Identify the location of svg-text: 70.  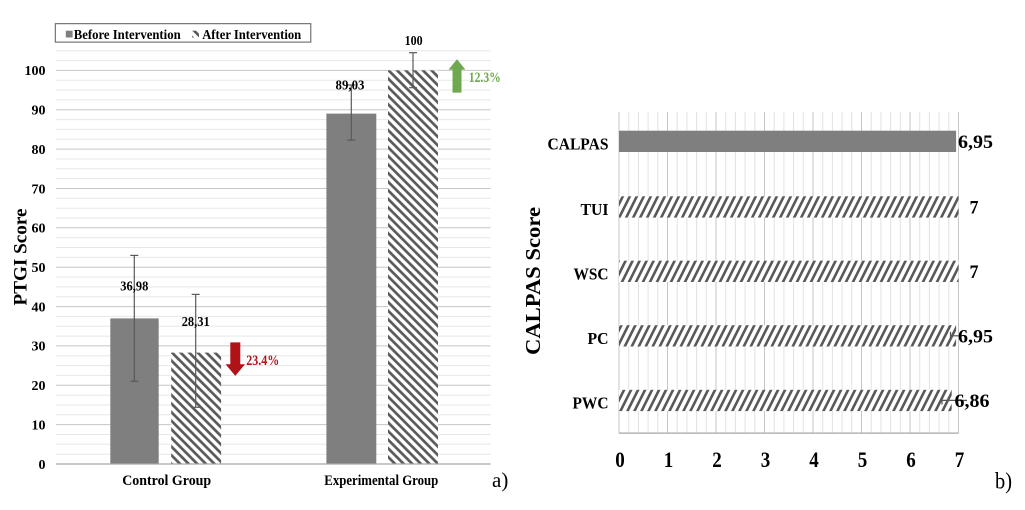
(39, 189).